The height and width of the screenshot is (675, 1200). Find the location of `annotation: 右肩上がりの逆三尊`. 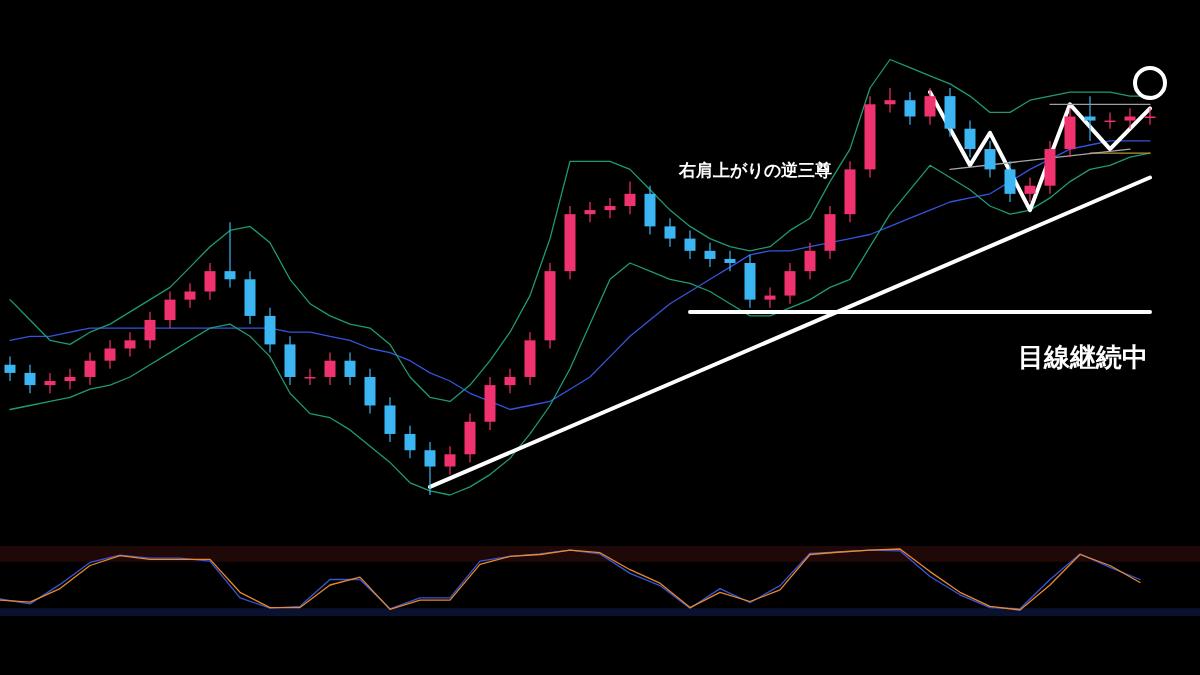

annotation: 右肩上がりの逆三尊 is located at coordinates (754, 170).